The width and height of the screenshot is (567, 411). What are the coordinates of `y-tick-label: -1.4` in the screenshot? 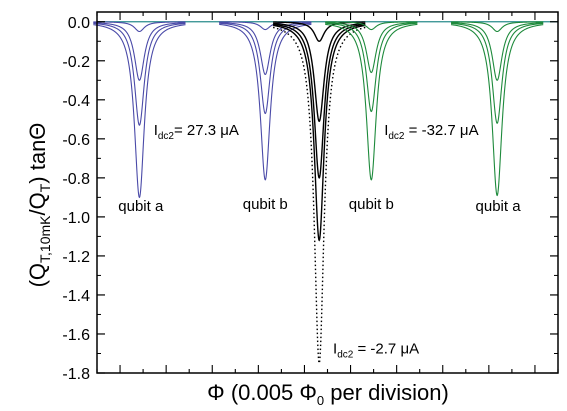 It's located at (76, 296).